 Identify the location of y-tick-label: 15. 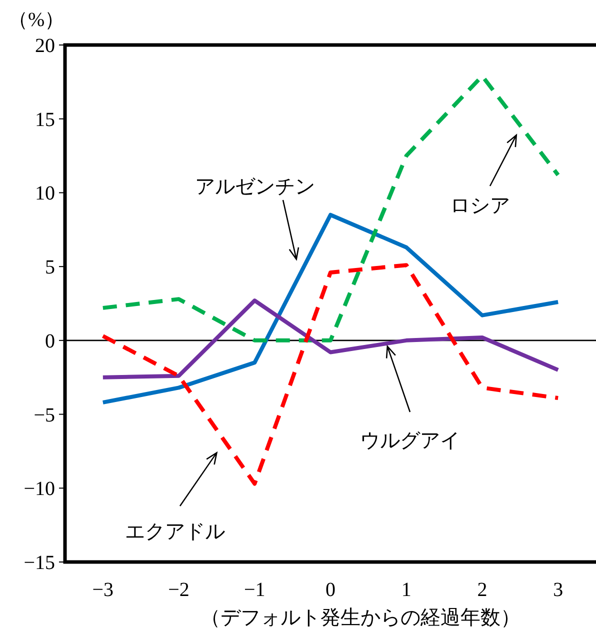
(45, 119).